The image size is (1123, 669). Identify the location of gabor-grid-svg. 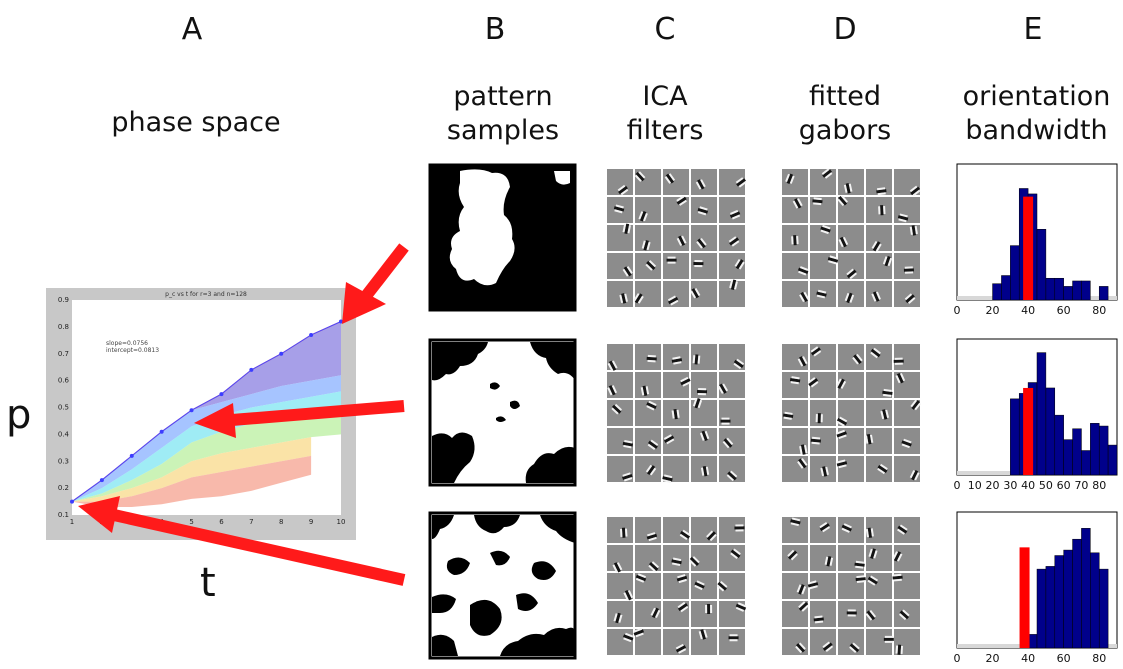
(851, 586).